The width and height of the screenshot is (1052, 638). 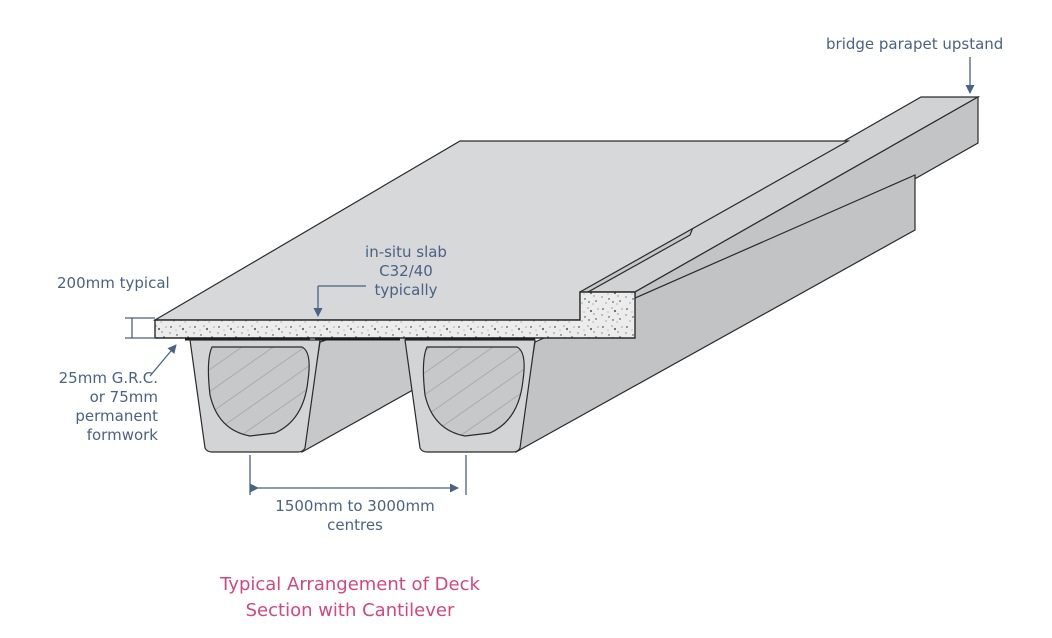 I want to click on caption-line1: Typical Arrangement of Deck, so click(x=350, y=584).